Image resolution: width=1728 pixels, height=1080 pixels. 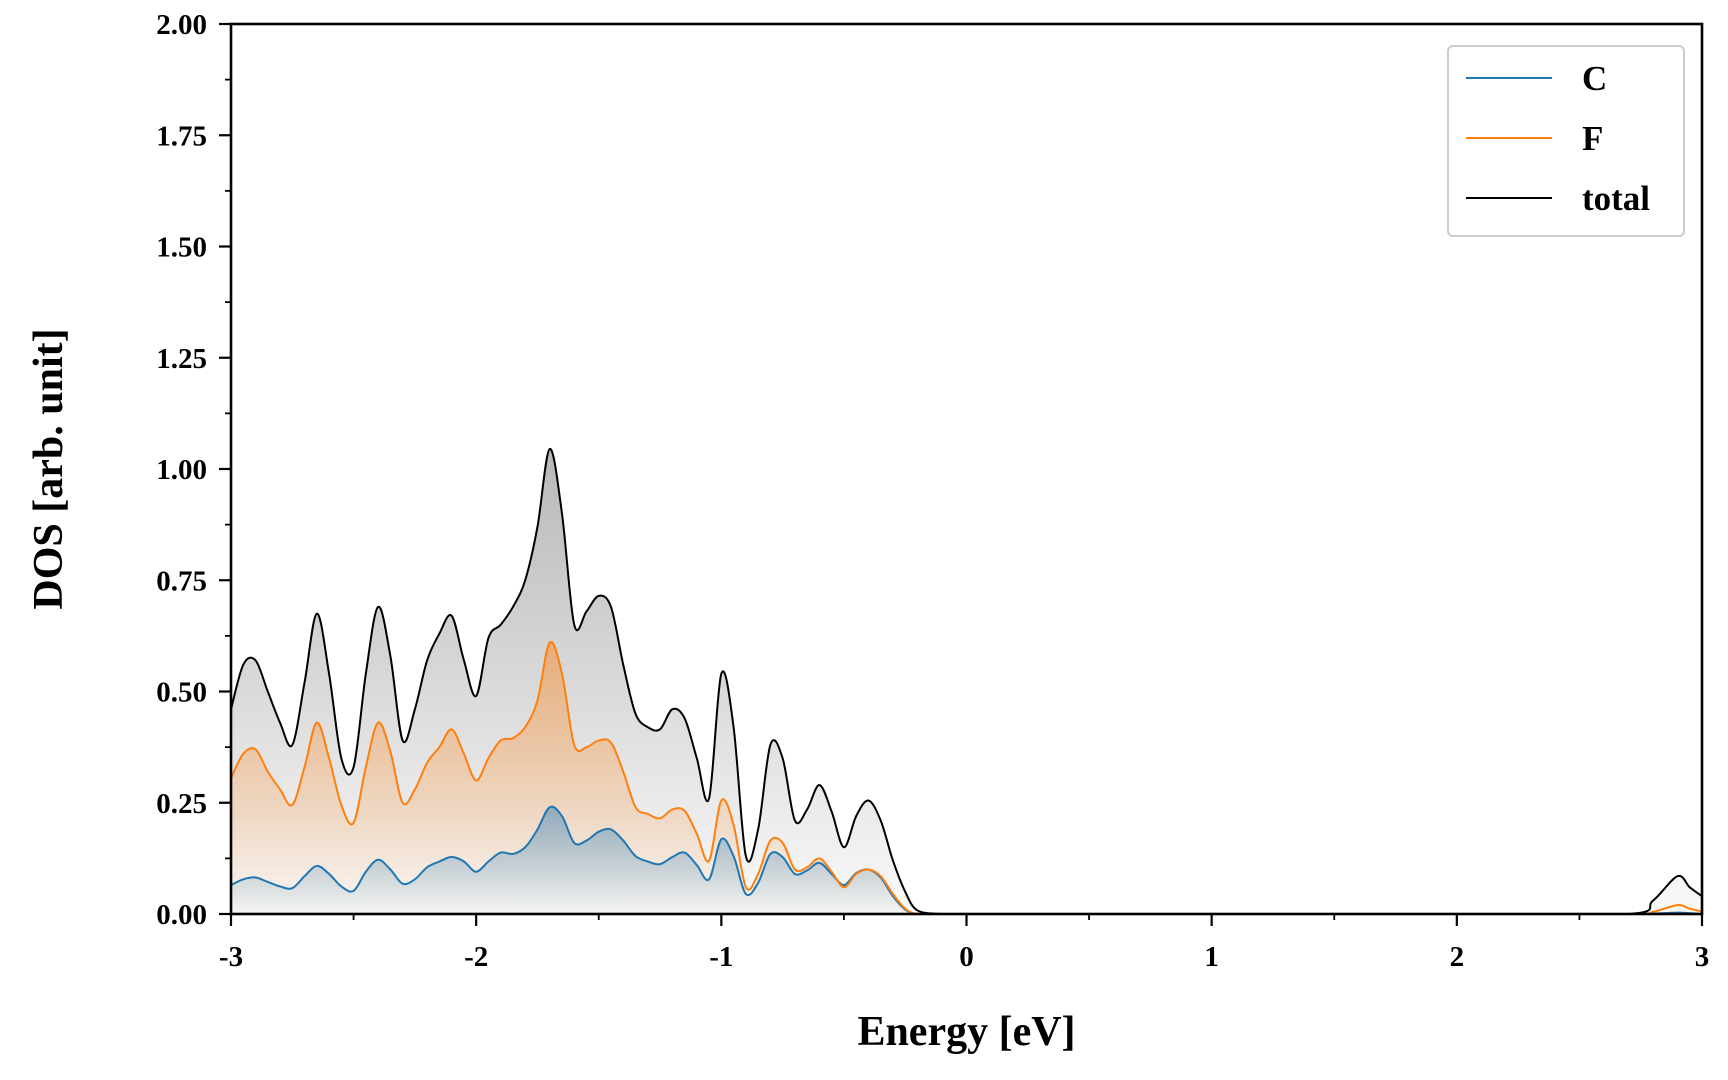 I want to click on x-tick-label: -1, so click(x=721, y=957).